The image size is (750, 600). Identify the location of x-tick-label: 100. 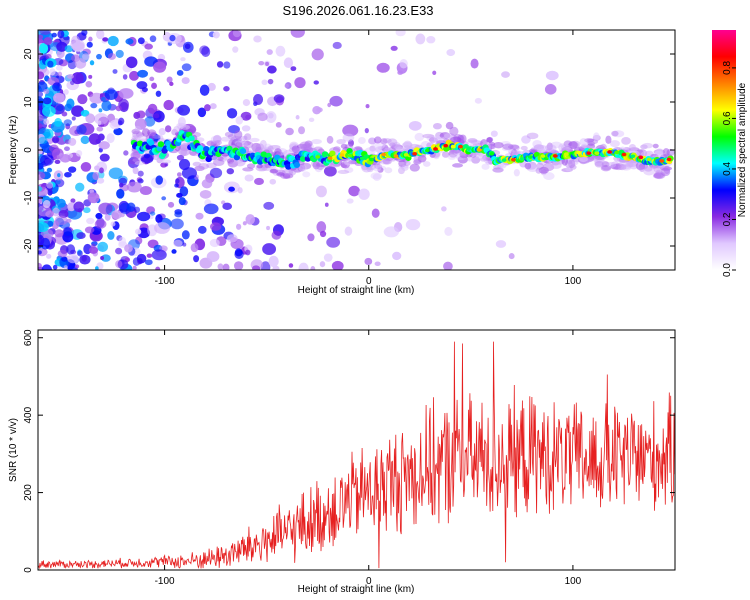
(573, 281).